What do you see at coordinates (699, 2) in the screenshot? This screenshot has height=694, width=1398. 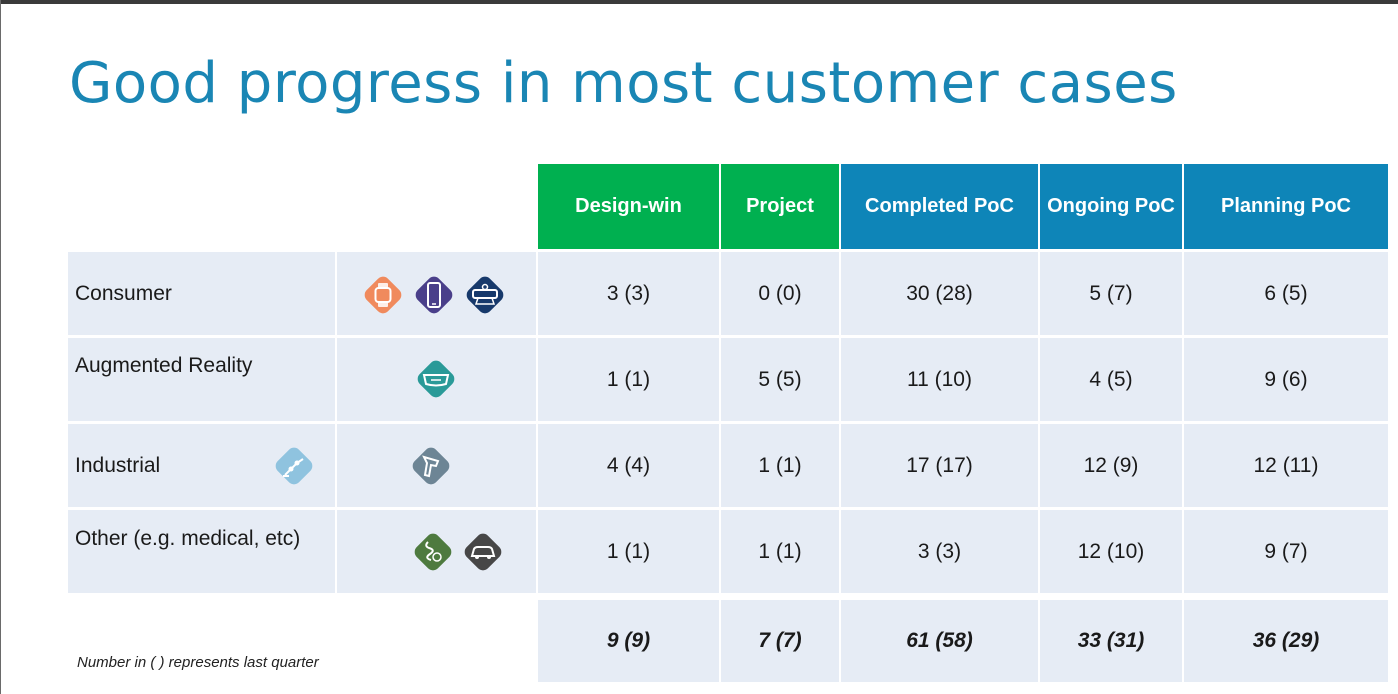 I see `window-top-border` at bounding box center [699, 2].